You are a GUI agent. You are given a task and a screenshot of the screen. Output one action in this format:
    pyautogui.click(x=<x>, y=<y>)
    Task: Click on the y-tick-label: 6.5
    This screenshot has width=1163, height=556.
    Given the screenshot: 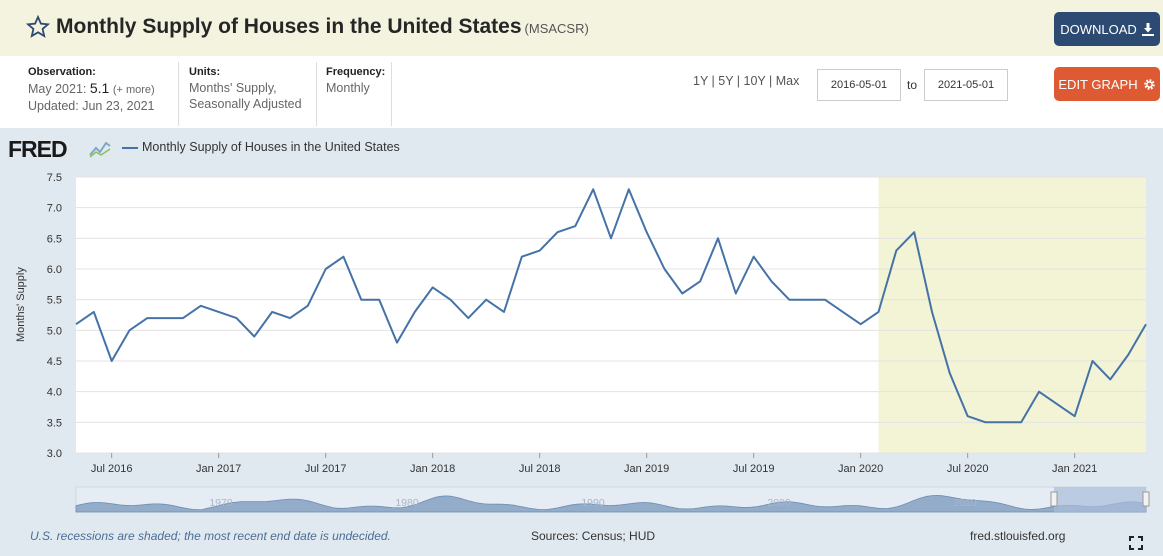 What is the action you would take?
    pyautogui.click(x=54, y=239)
    